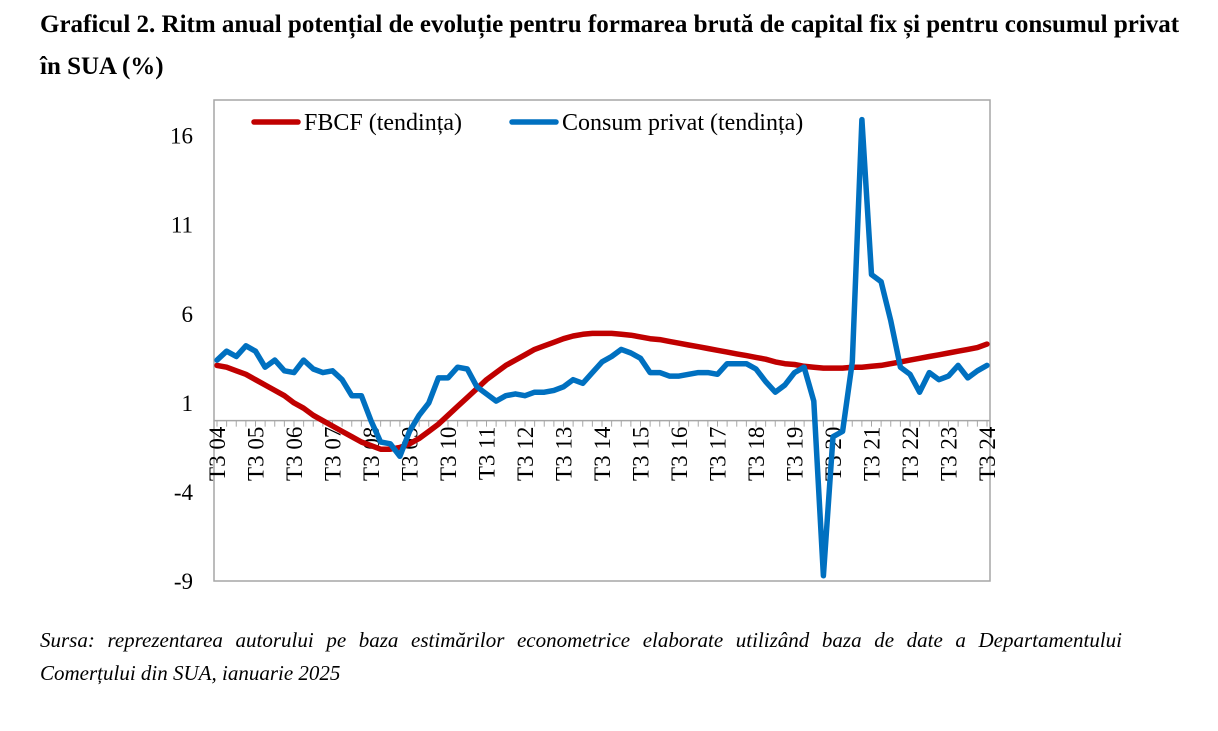  Describe the element at coordinates (181, 359) in the screenshot. I see `y-axis: 16 11 6 1 -4 -9` at that location.